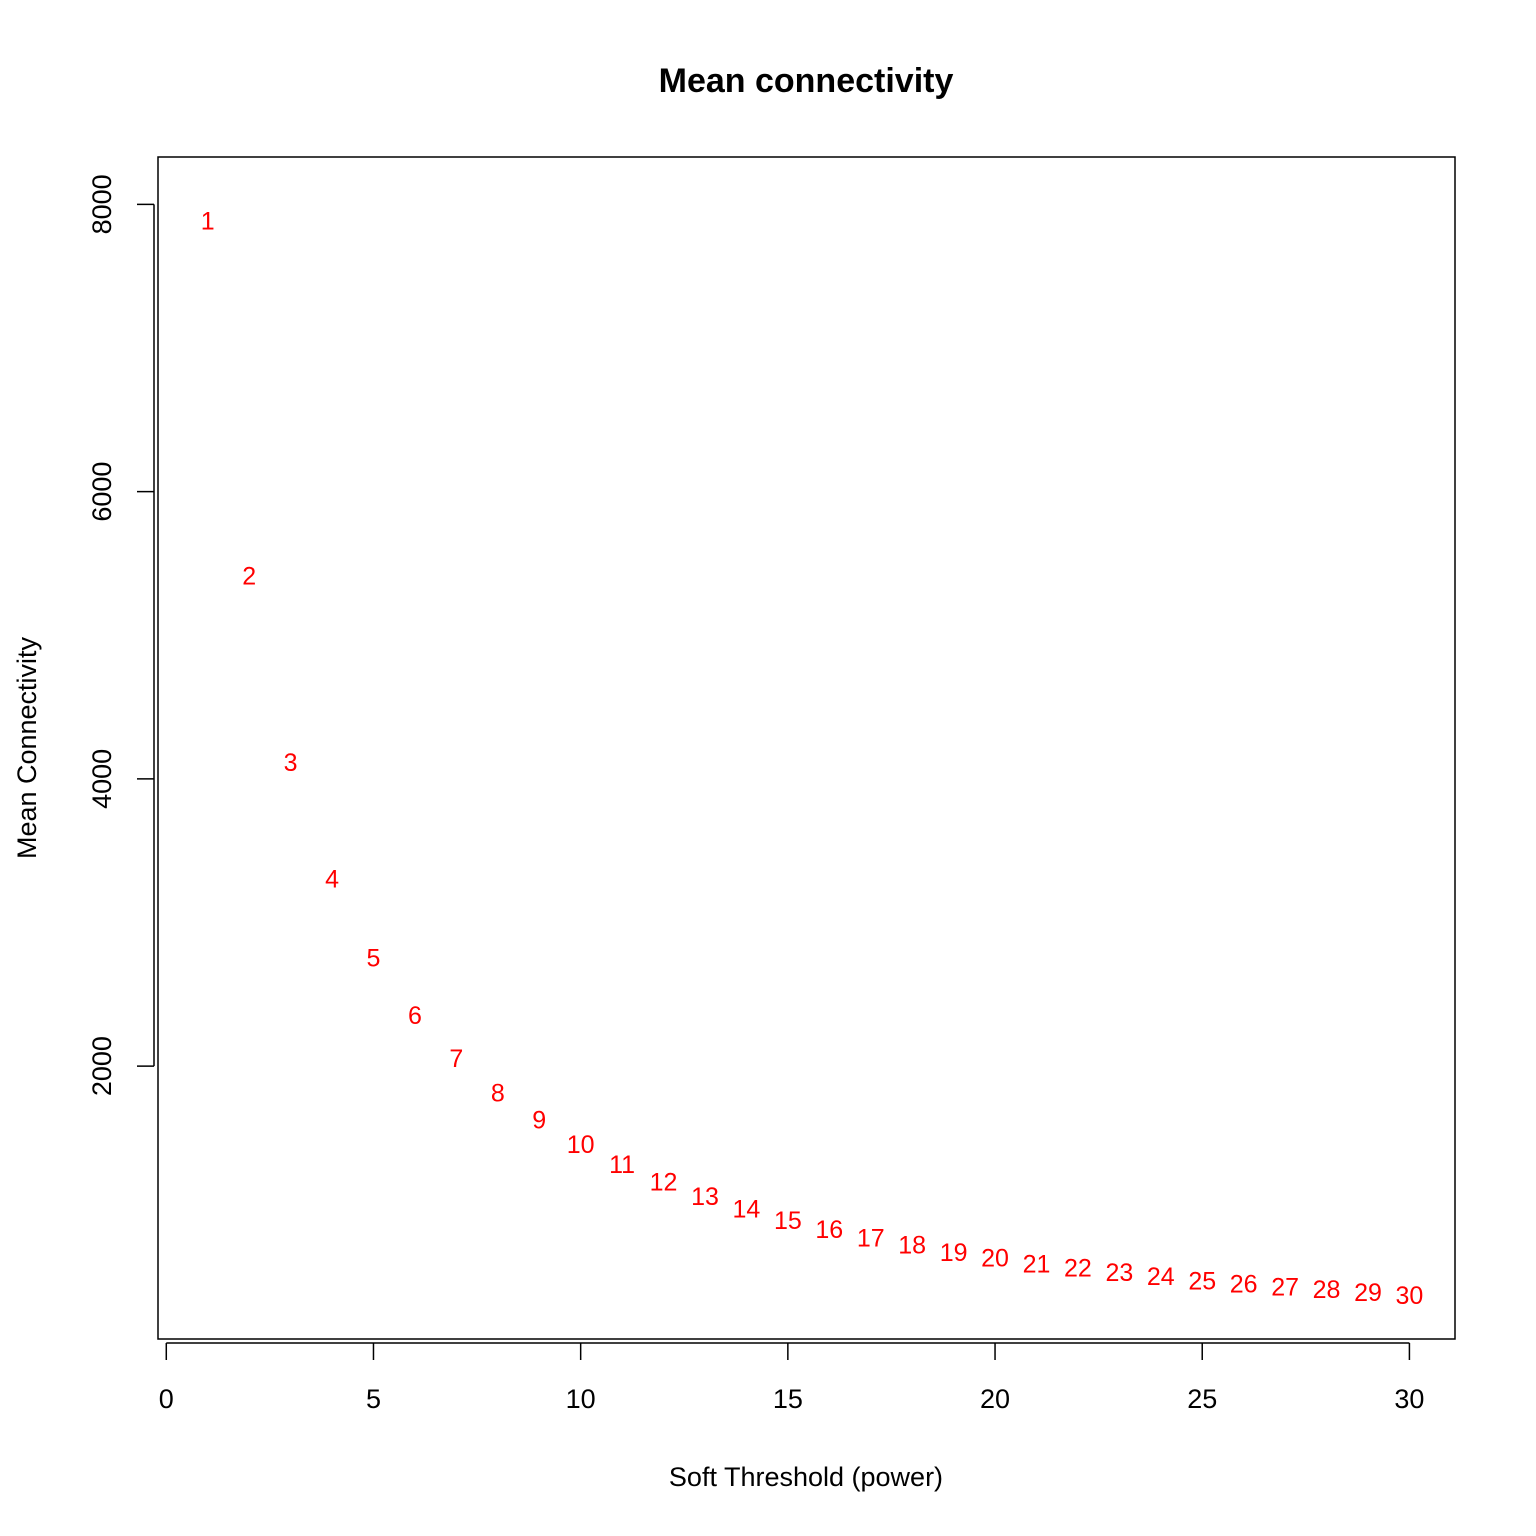 This screenshot has width=1536, height=1536. What do you see at coordinates (1037, 1264) in the screenshot?
I see `data-point-label: 21` at bounding box center [1037, 1264].